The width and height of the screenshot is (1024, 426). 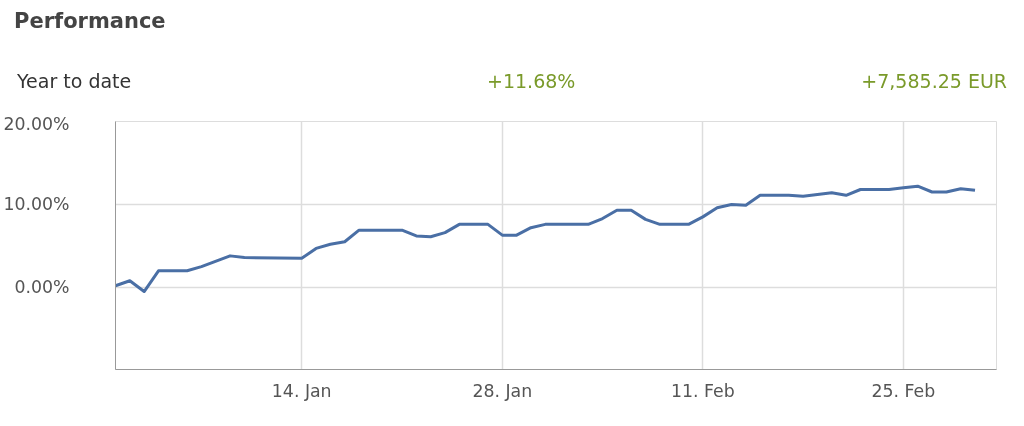 I want to click on y-tick-label: 20.00%, so click(x=36, y=123).